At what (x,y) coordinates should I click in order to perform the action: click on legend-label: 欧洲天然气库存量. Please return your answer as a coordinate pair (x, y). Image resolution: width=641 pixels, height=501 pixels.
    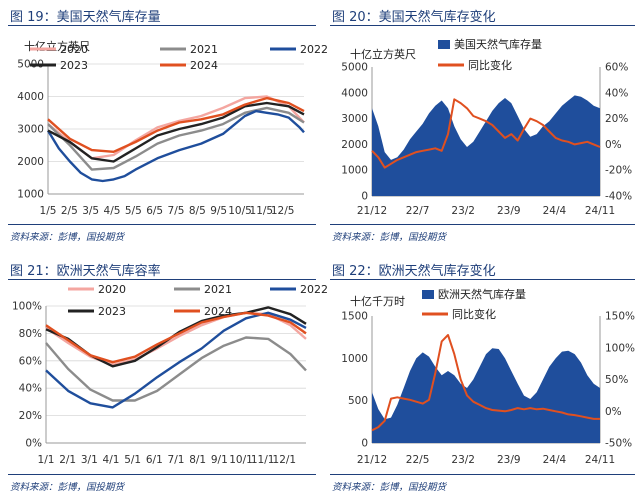
    Looking at the image, I should click on (482, 294).